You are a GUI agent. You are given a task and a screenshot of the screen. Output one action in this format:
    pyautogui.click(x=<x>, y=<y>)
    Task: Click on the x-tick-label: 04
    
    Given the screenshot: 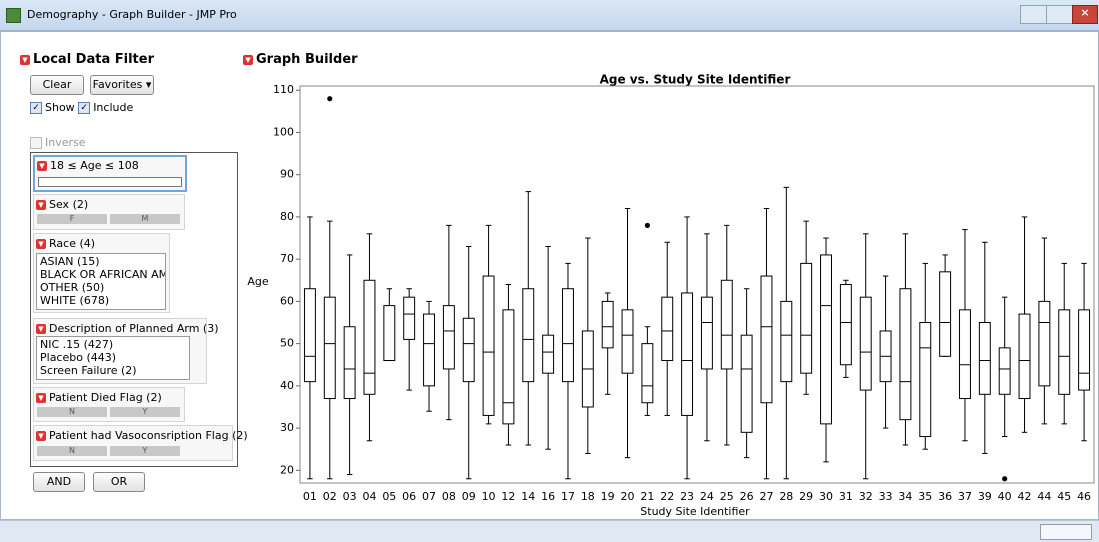 What is the action you would take?
    pyautogui.click(x=369, y=496)
    